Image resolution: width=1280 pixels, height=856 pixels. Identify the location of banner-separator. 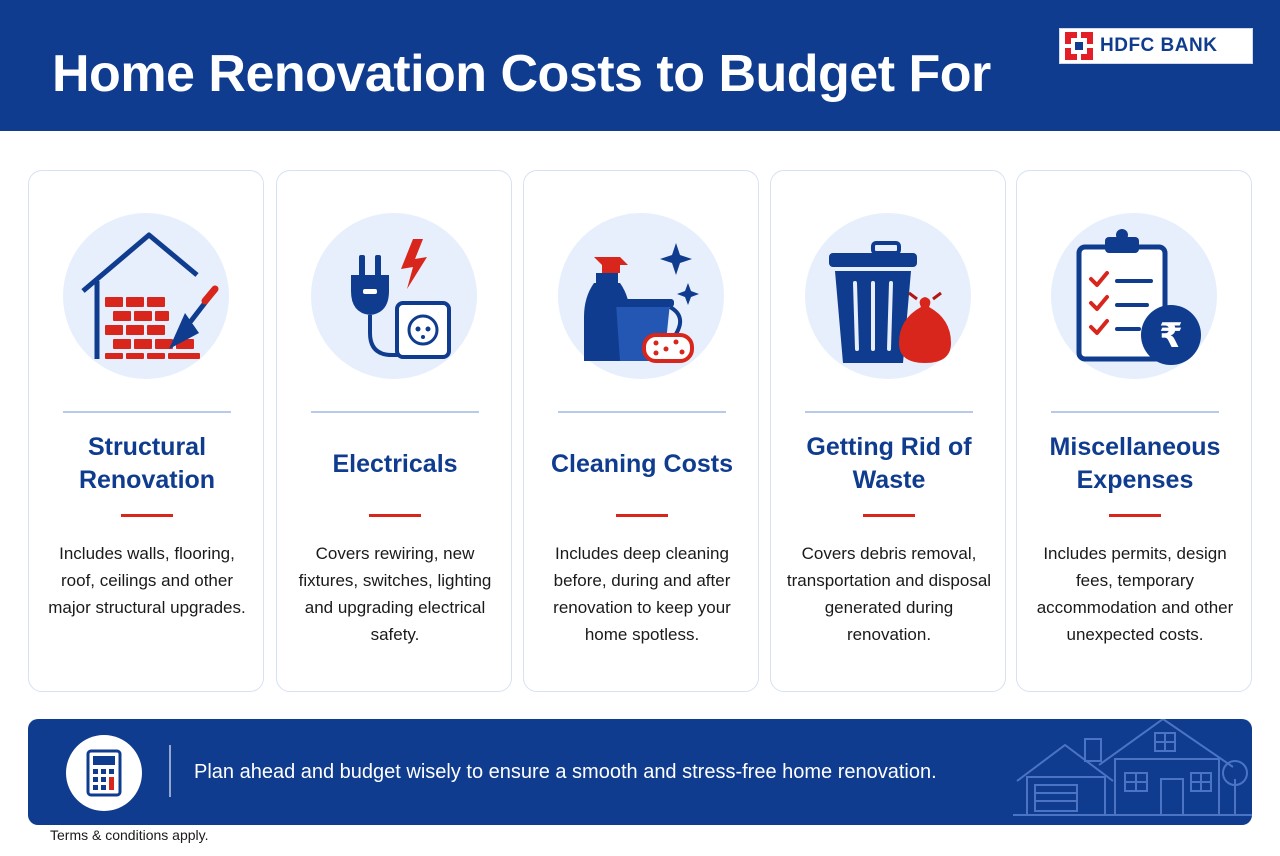
(170, 771).